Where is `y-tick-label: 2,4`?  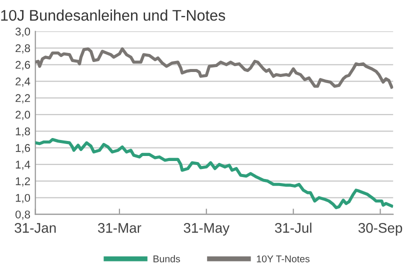
y-tick-label: 2,4 is located at coordinates (23, 82).